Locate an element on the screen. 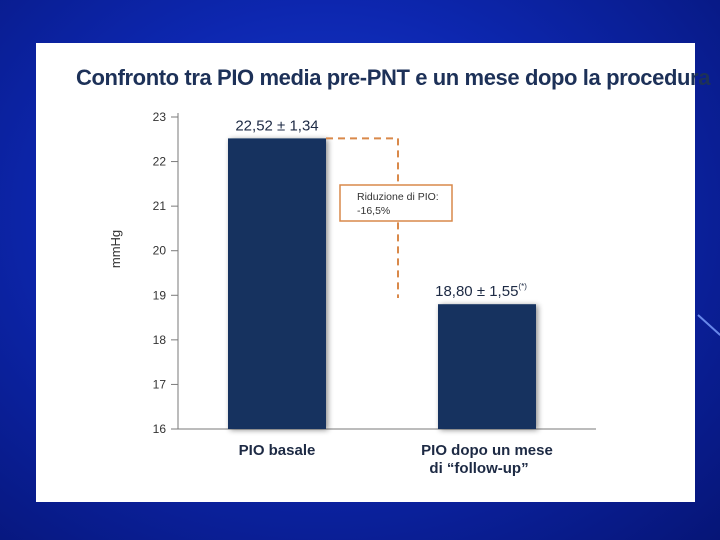  bar-value-text: 22,52 ± 1,34 is located at coordinates (276, 125).